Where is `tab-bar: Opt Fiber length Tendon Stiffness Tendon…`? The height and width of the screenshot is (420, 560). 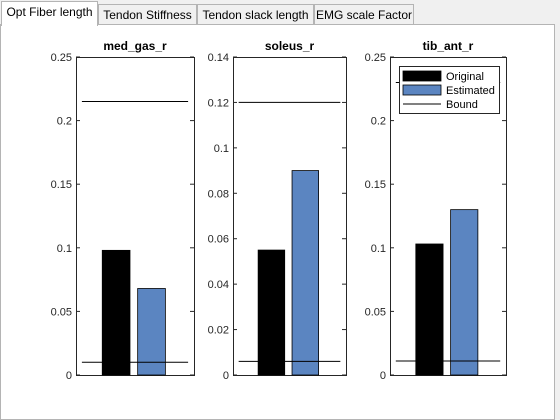 tab-bar: Opt Fiber length Tendon Stiffness Tendon… is located at coordinates (280, 13).